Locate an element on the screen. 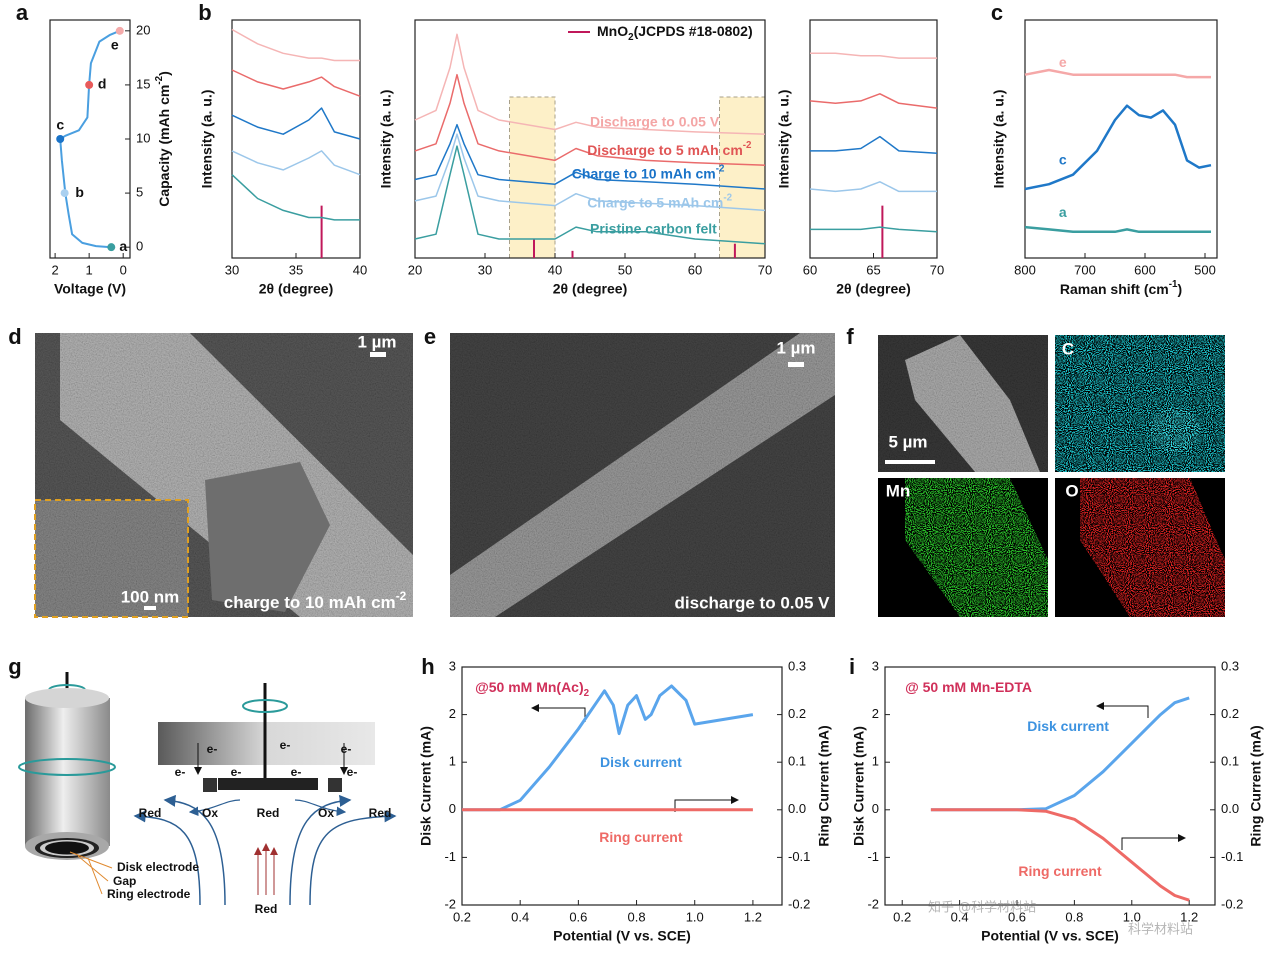 This screenshot has height=957, width=1276. x-axis-label: 2θ (degree) is located at coordinates (873, 289).